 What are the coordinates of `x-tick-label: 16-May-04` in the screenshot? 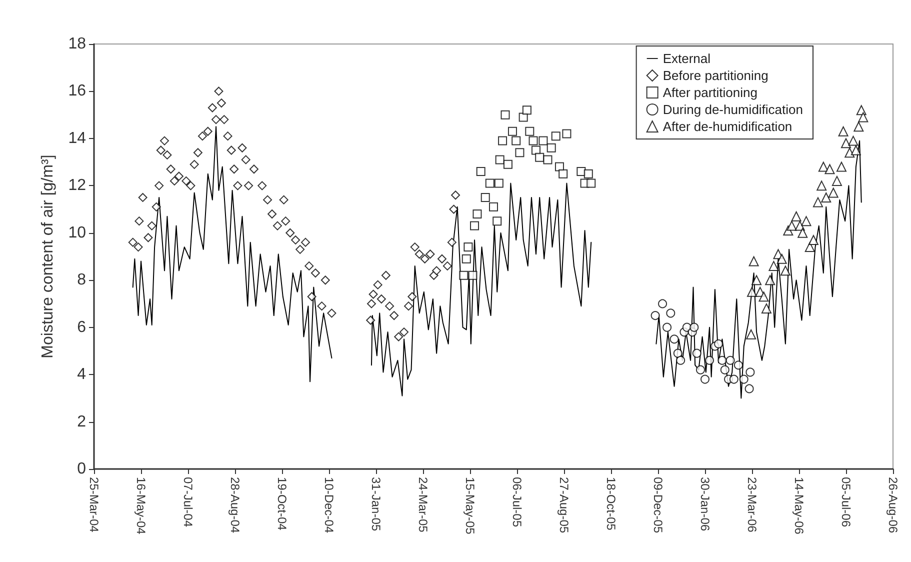 It's located at (141, 506).